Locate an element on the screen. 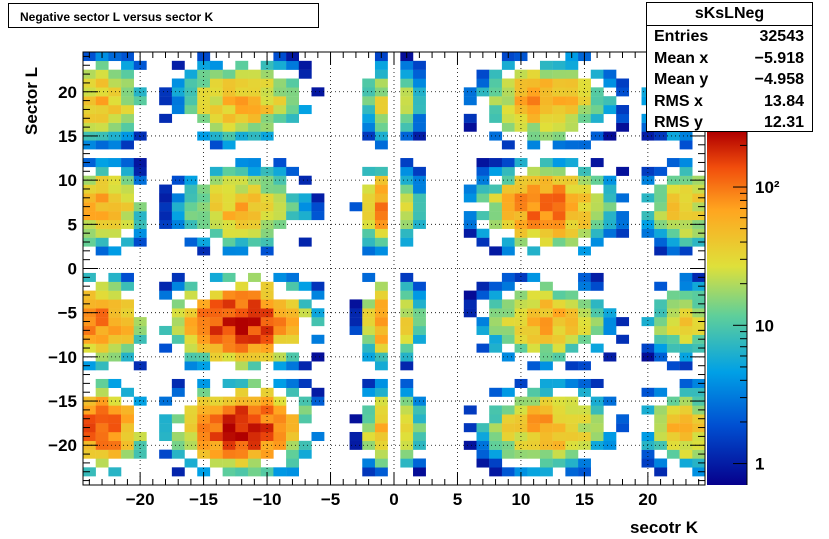 The width and height of the screenshot is (829, 539). x-tick-label: −15 is located at coordinates (203, 499).